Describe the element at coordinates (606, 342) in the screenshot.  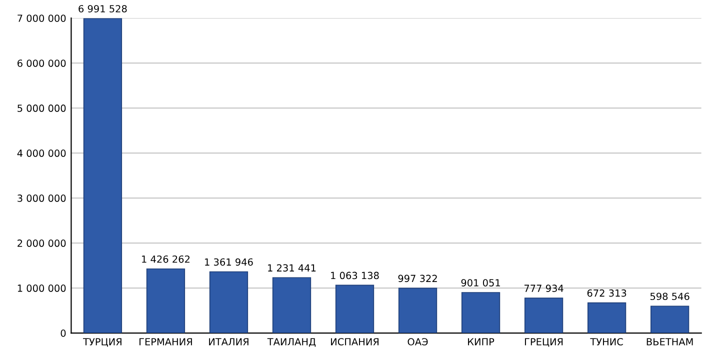
I see `x-tick-label: ТУНИС` at that location.